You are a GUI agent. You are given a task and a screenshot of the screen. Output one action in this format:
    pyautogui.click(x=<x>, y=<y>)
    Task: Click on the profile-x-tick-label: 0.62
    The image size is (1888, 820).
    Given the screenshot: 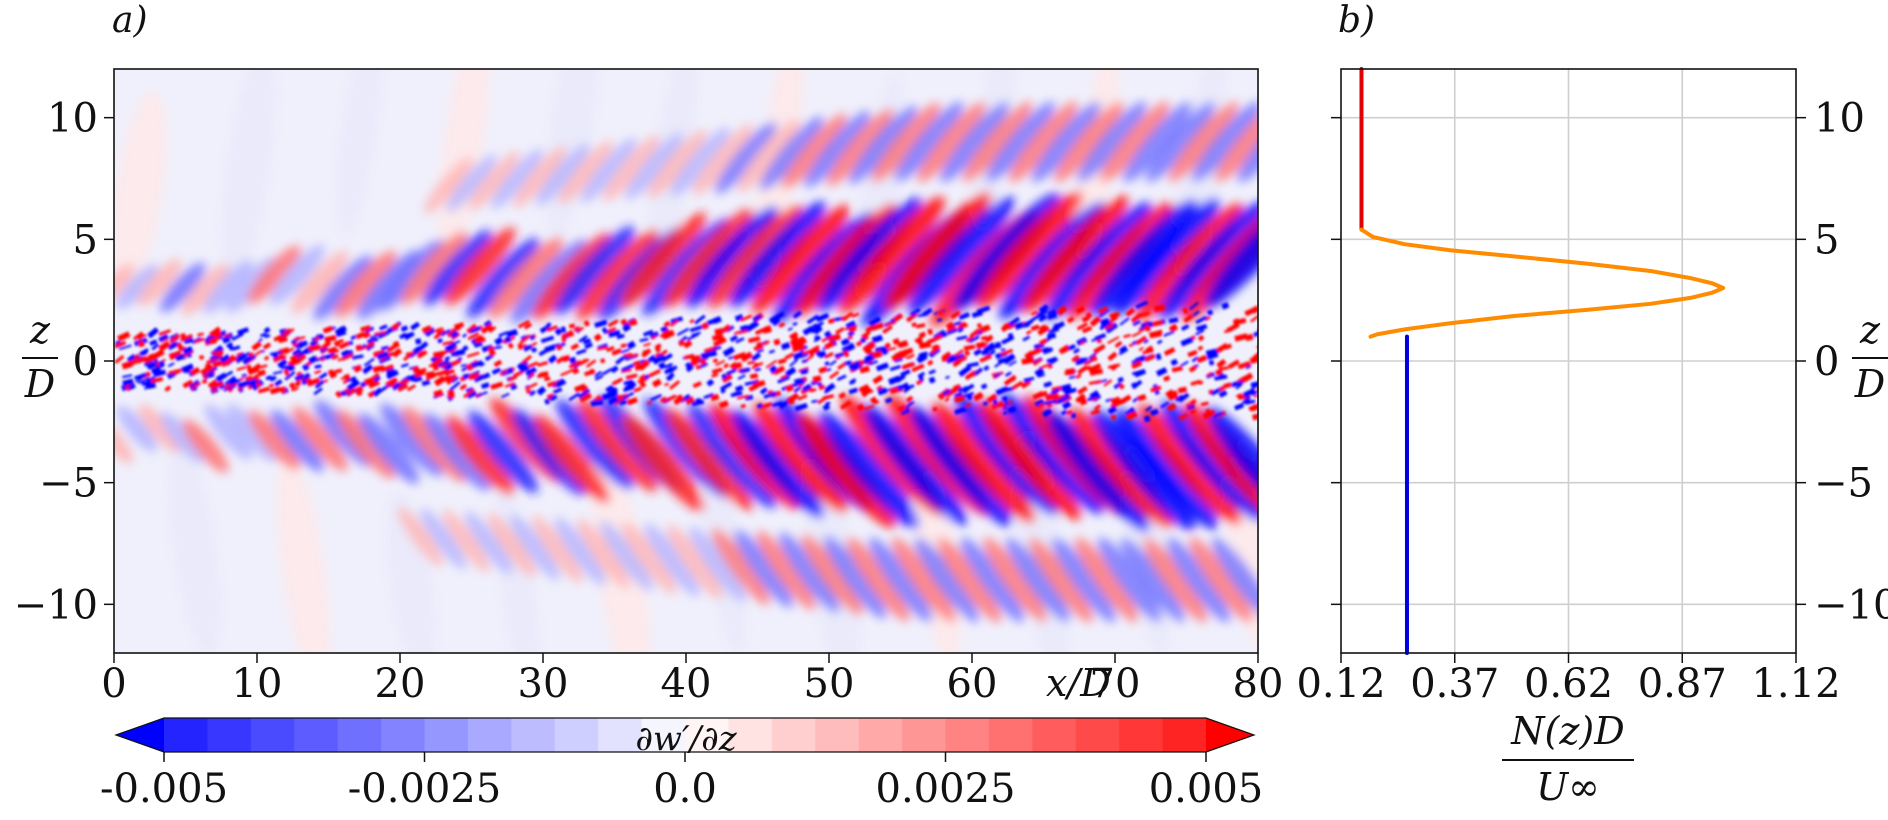 What is the action you would take?
    pyautogui.click(x=1568, y=684)
    